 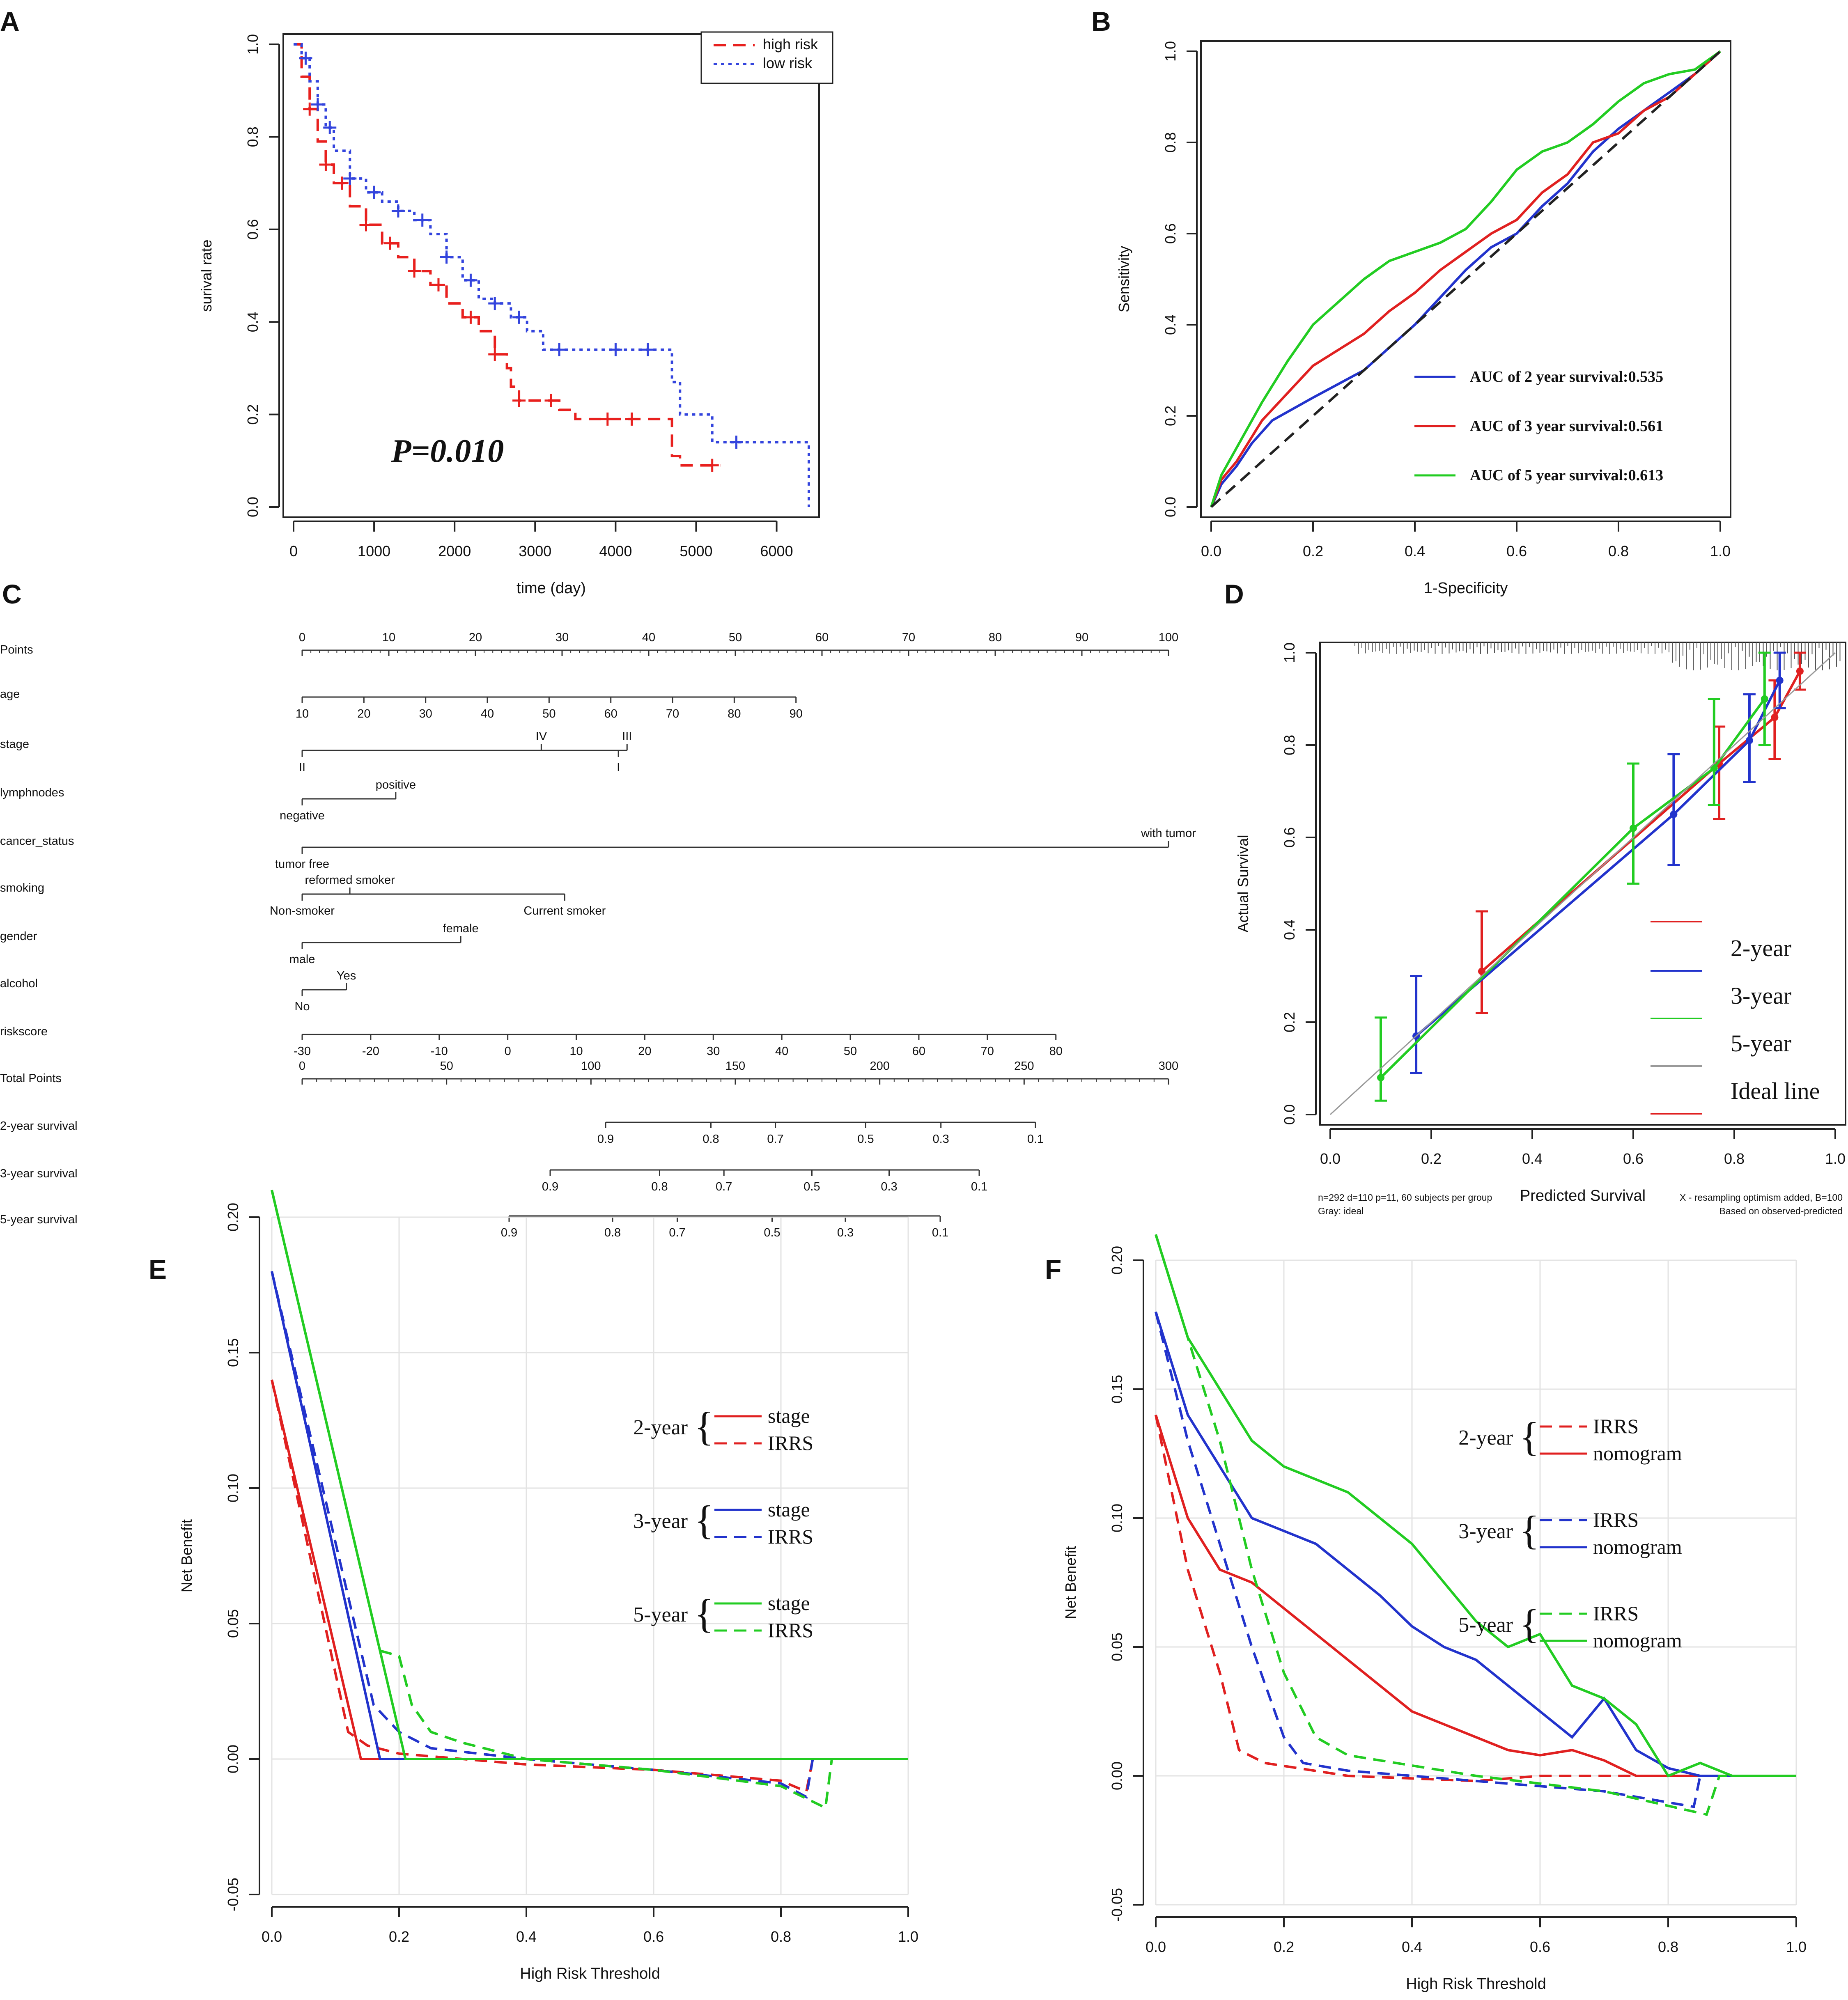 I want to click on y-axis-title: Sensitivity, so click(x=1124, y=279).